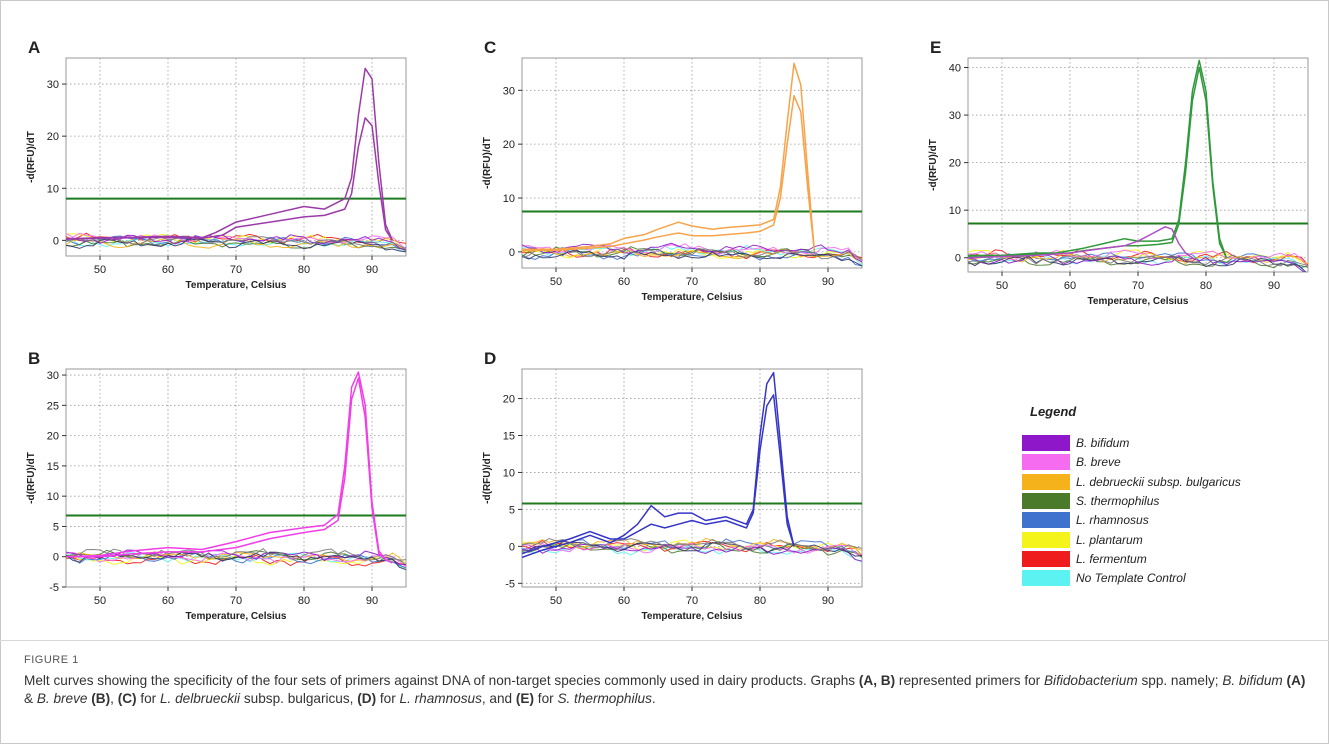 This screenshot has height=744, width=1329. What do you see at coordinates (1158, 481) in the screenshot?
I see `legend-label: L. debrueckii subsp. bulgaricus` at bounding box center [1158, 481].